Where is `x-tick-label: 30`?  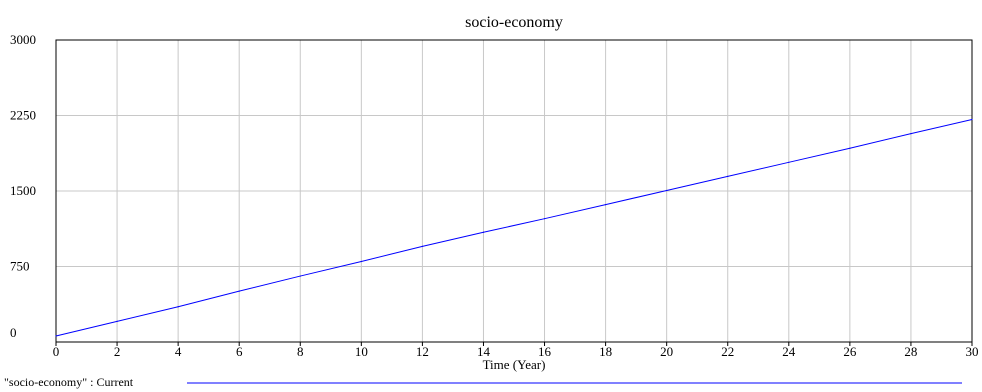
x-tick-label: 30 is located at coordinates (972, 351).